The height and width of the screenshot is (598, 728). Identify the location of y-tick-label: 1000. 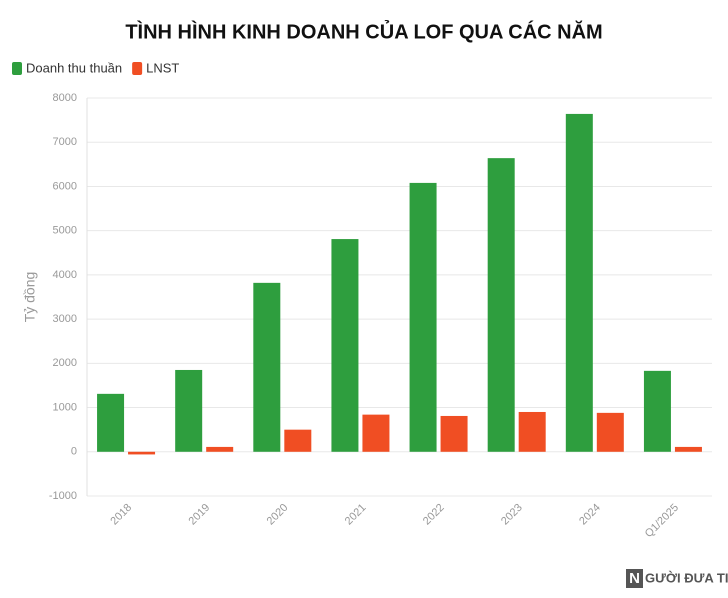
(65, 407).